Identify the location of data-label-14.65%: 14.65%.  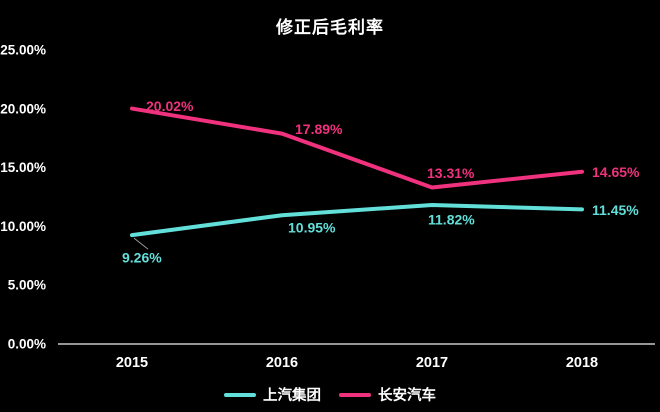
(616, 172).